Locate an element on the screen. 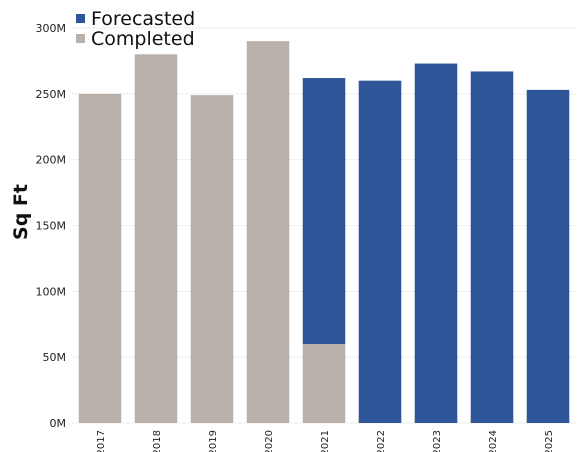  y-tick-label: 250M is located at coordinates (51, 94).